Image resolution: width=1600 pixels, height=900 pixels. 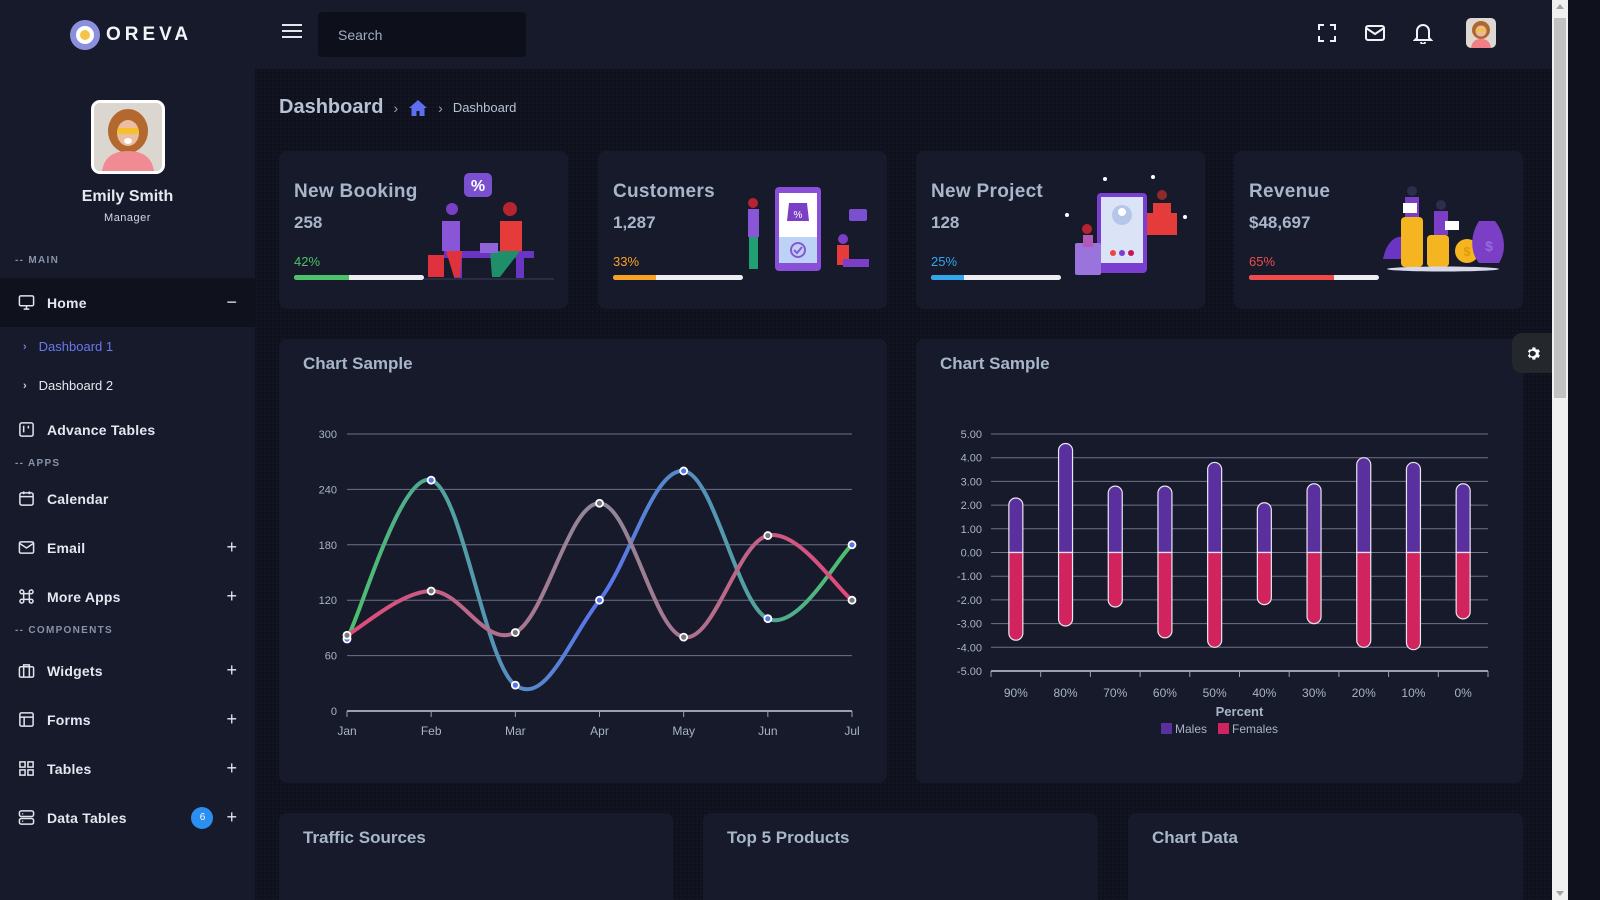 What do you see at coordinates (1016, 693) in the screenshot?
I see `x-tick-label: 90%` at bounding box center [1016, 693].